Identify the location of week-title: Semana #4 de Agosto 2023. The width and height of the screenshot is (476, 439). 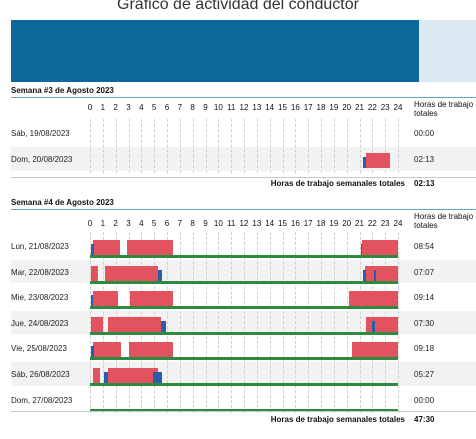
(62, 202).